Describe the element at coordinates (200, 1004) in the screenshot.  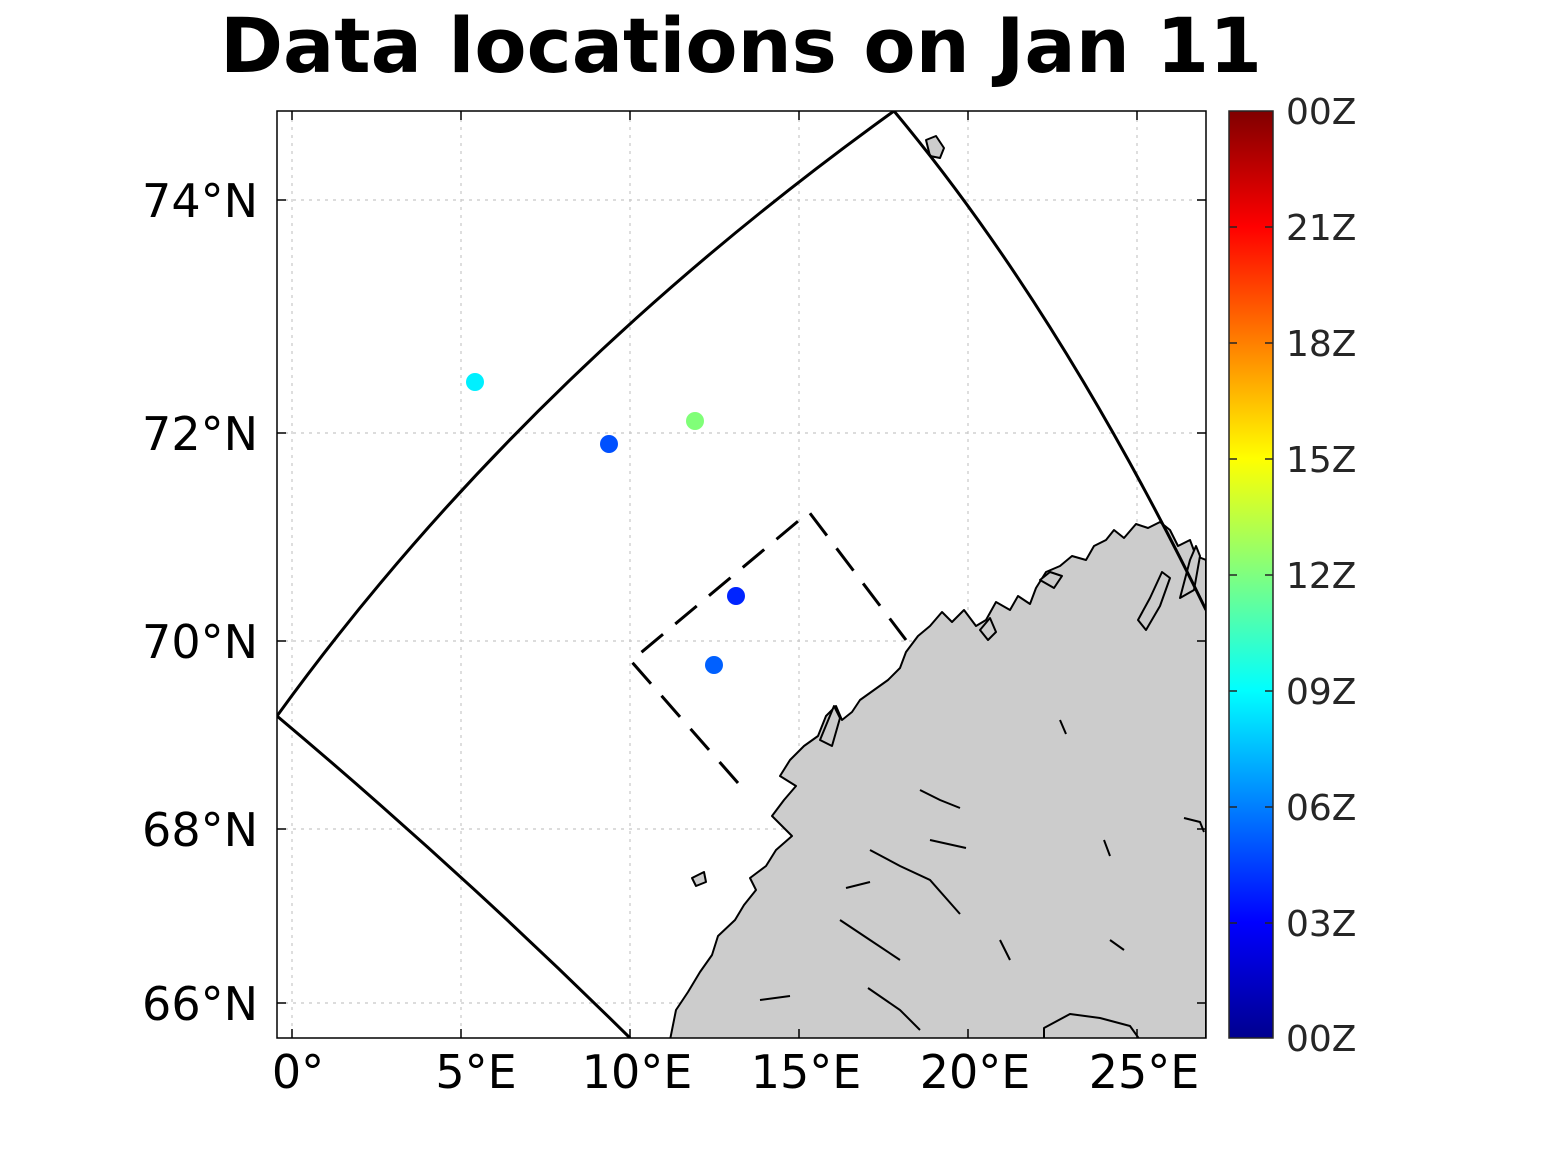
I see `lat-tick-label: 66°N` at that location.